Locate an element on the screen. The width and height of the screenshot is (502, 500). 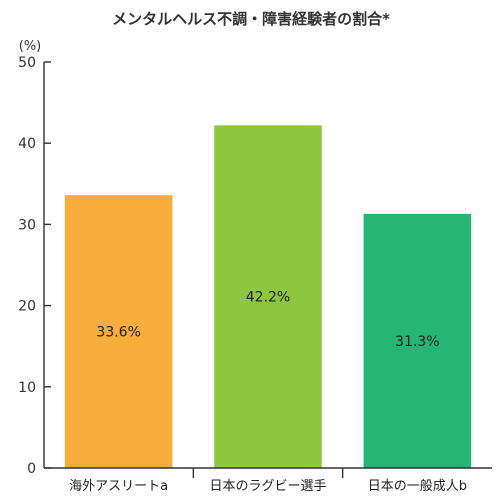
y-tick-label: 50 is located at coordinates (27, 63).